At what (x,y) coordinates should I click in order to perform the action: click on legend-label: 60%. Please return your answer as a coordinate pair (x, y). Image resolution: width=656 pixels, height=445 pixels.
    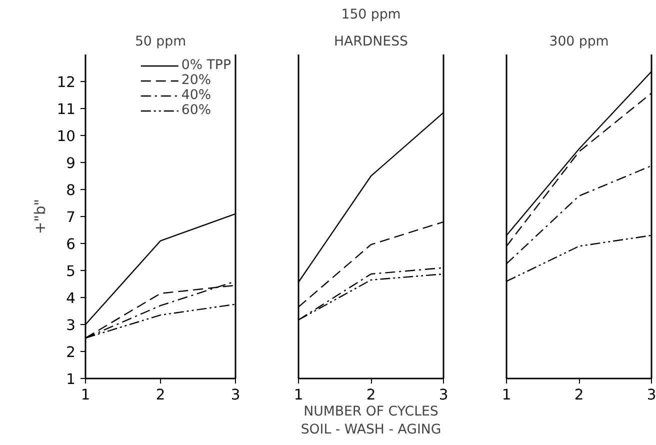
    Looking at the image, I should click on (196, 110).